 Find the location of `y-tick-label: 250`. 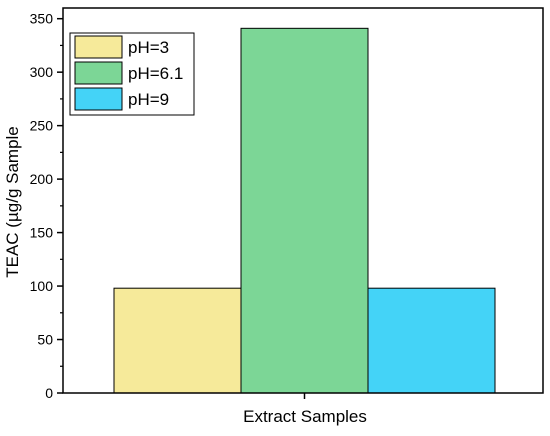

y-tick-label: 250 is located at coordinates (42, 126).